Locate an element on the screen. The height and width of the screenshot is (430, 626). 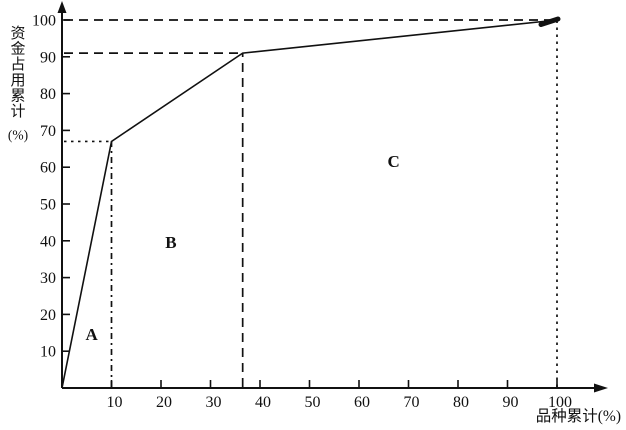
y-tick-label: 40 is located at coordinates (48, 241).